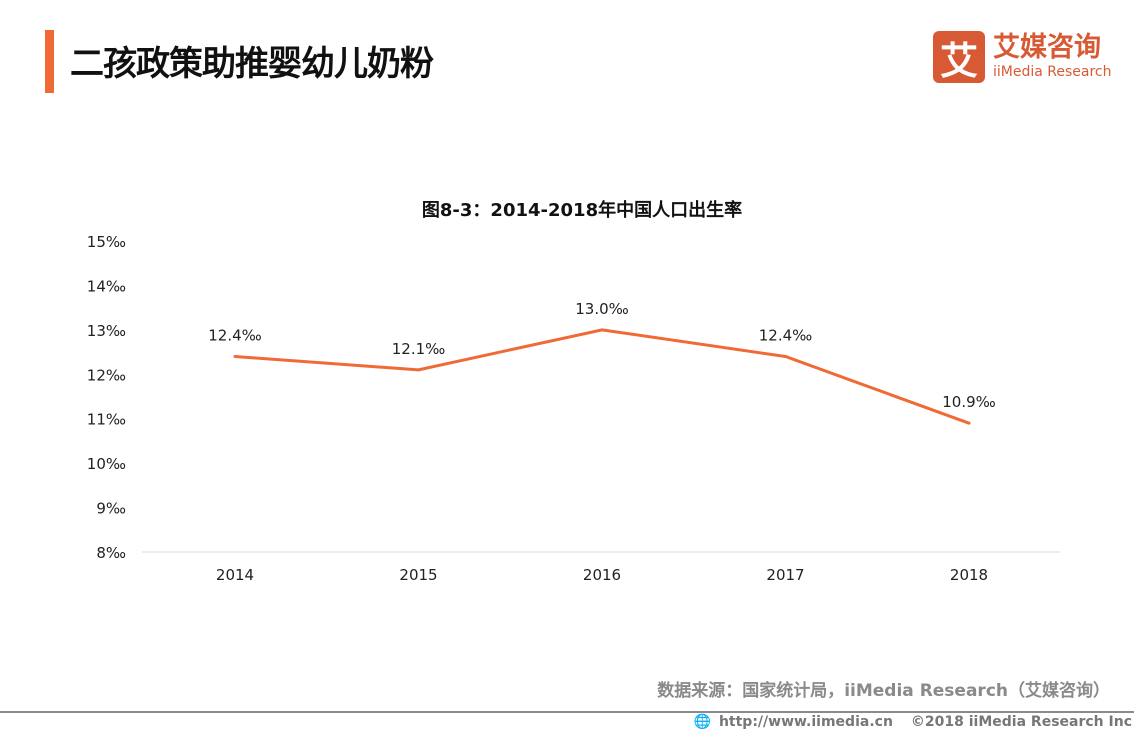  Describe the element at coordinates (567, 712) in the screenshot. I see `footer-divider` at that location.